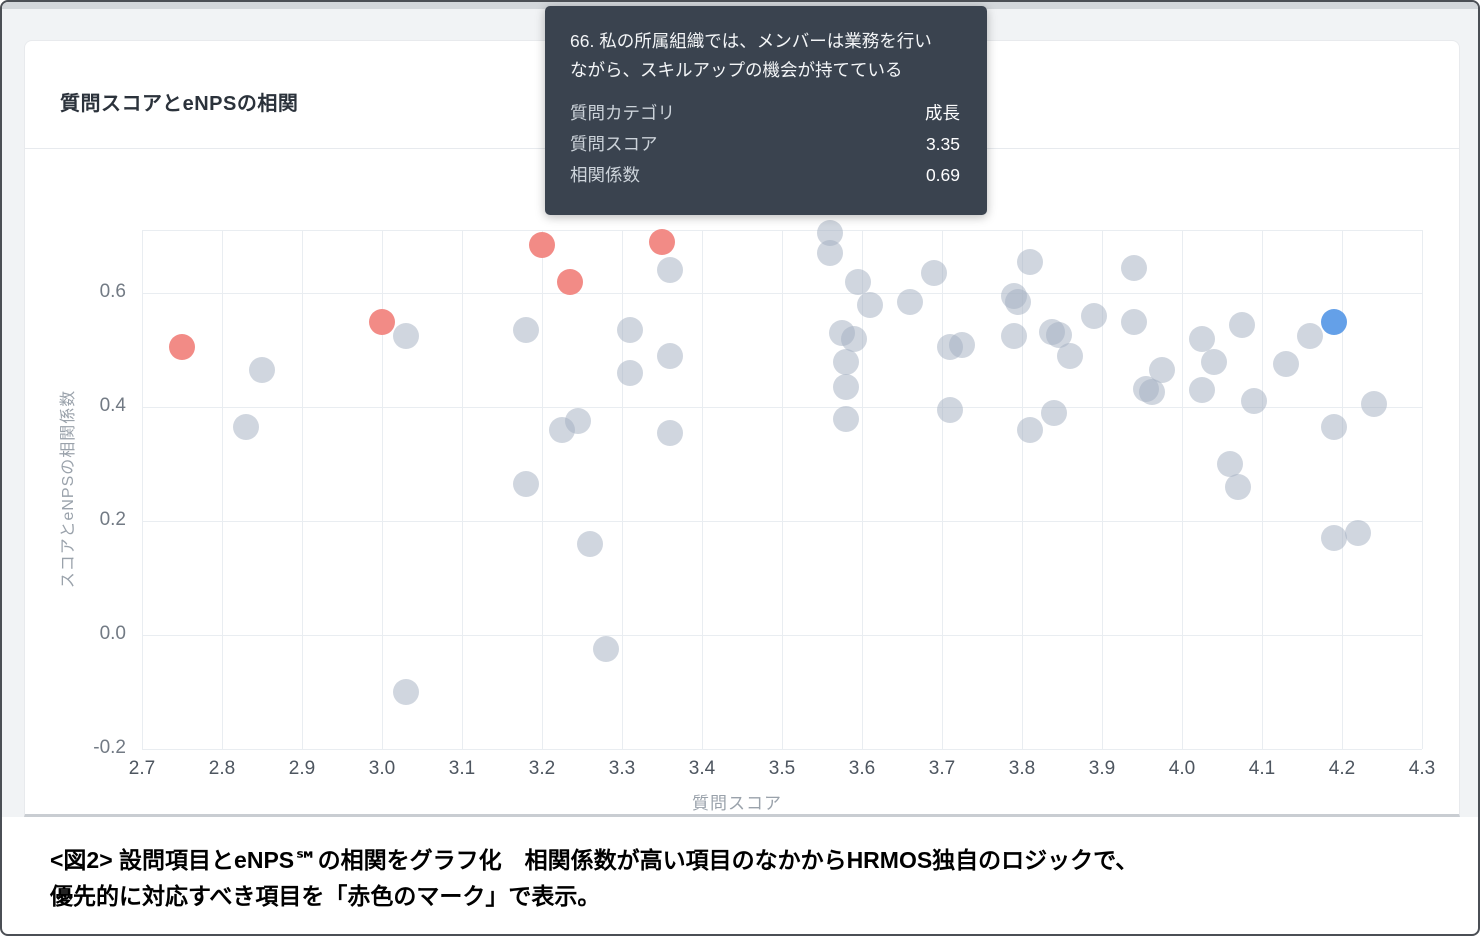  I want to click on x-axis-title: 質問スコア, so click(737, 803).